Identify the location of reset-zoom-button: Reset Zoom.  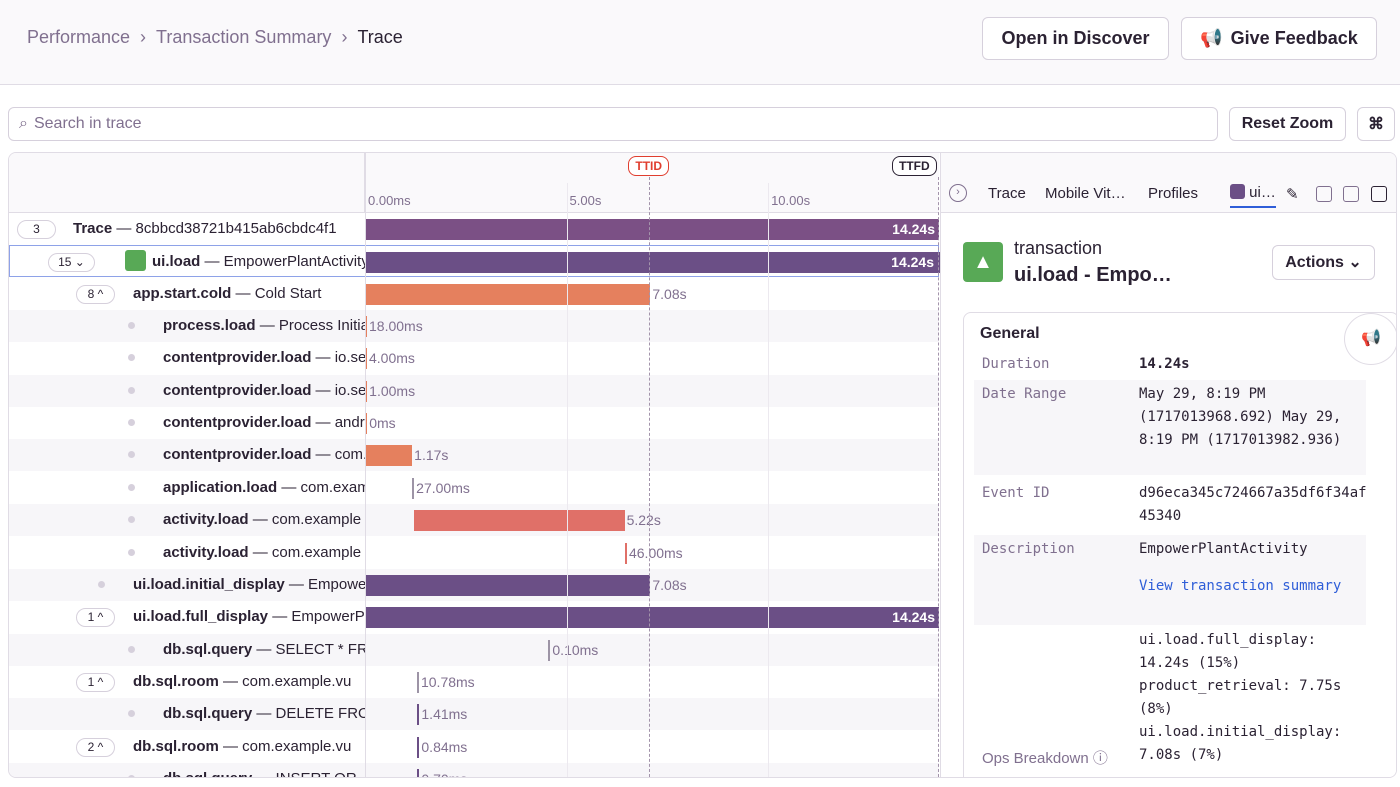
(1287, 124).